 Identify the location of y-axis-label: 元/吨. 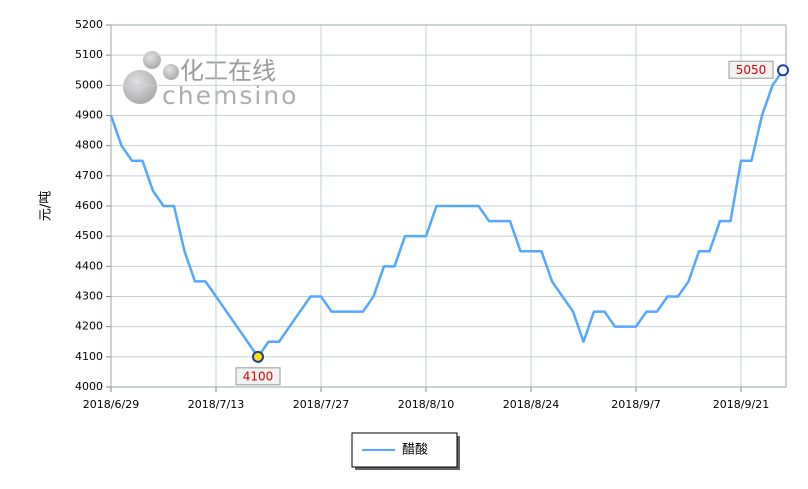
(46, 206).